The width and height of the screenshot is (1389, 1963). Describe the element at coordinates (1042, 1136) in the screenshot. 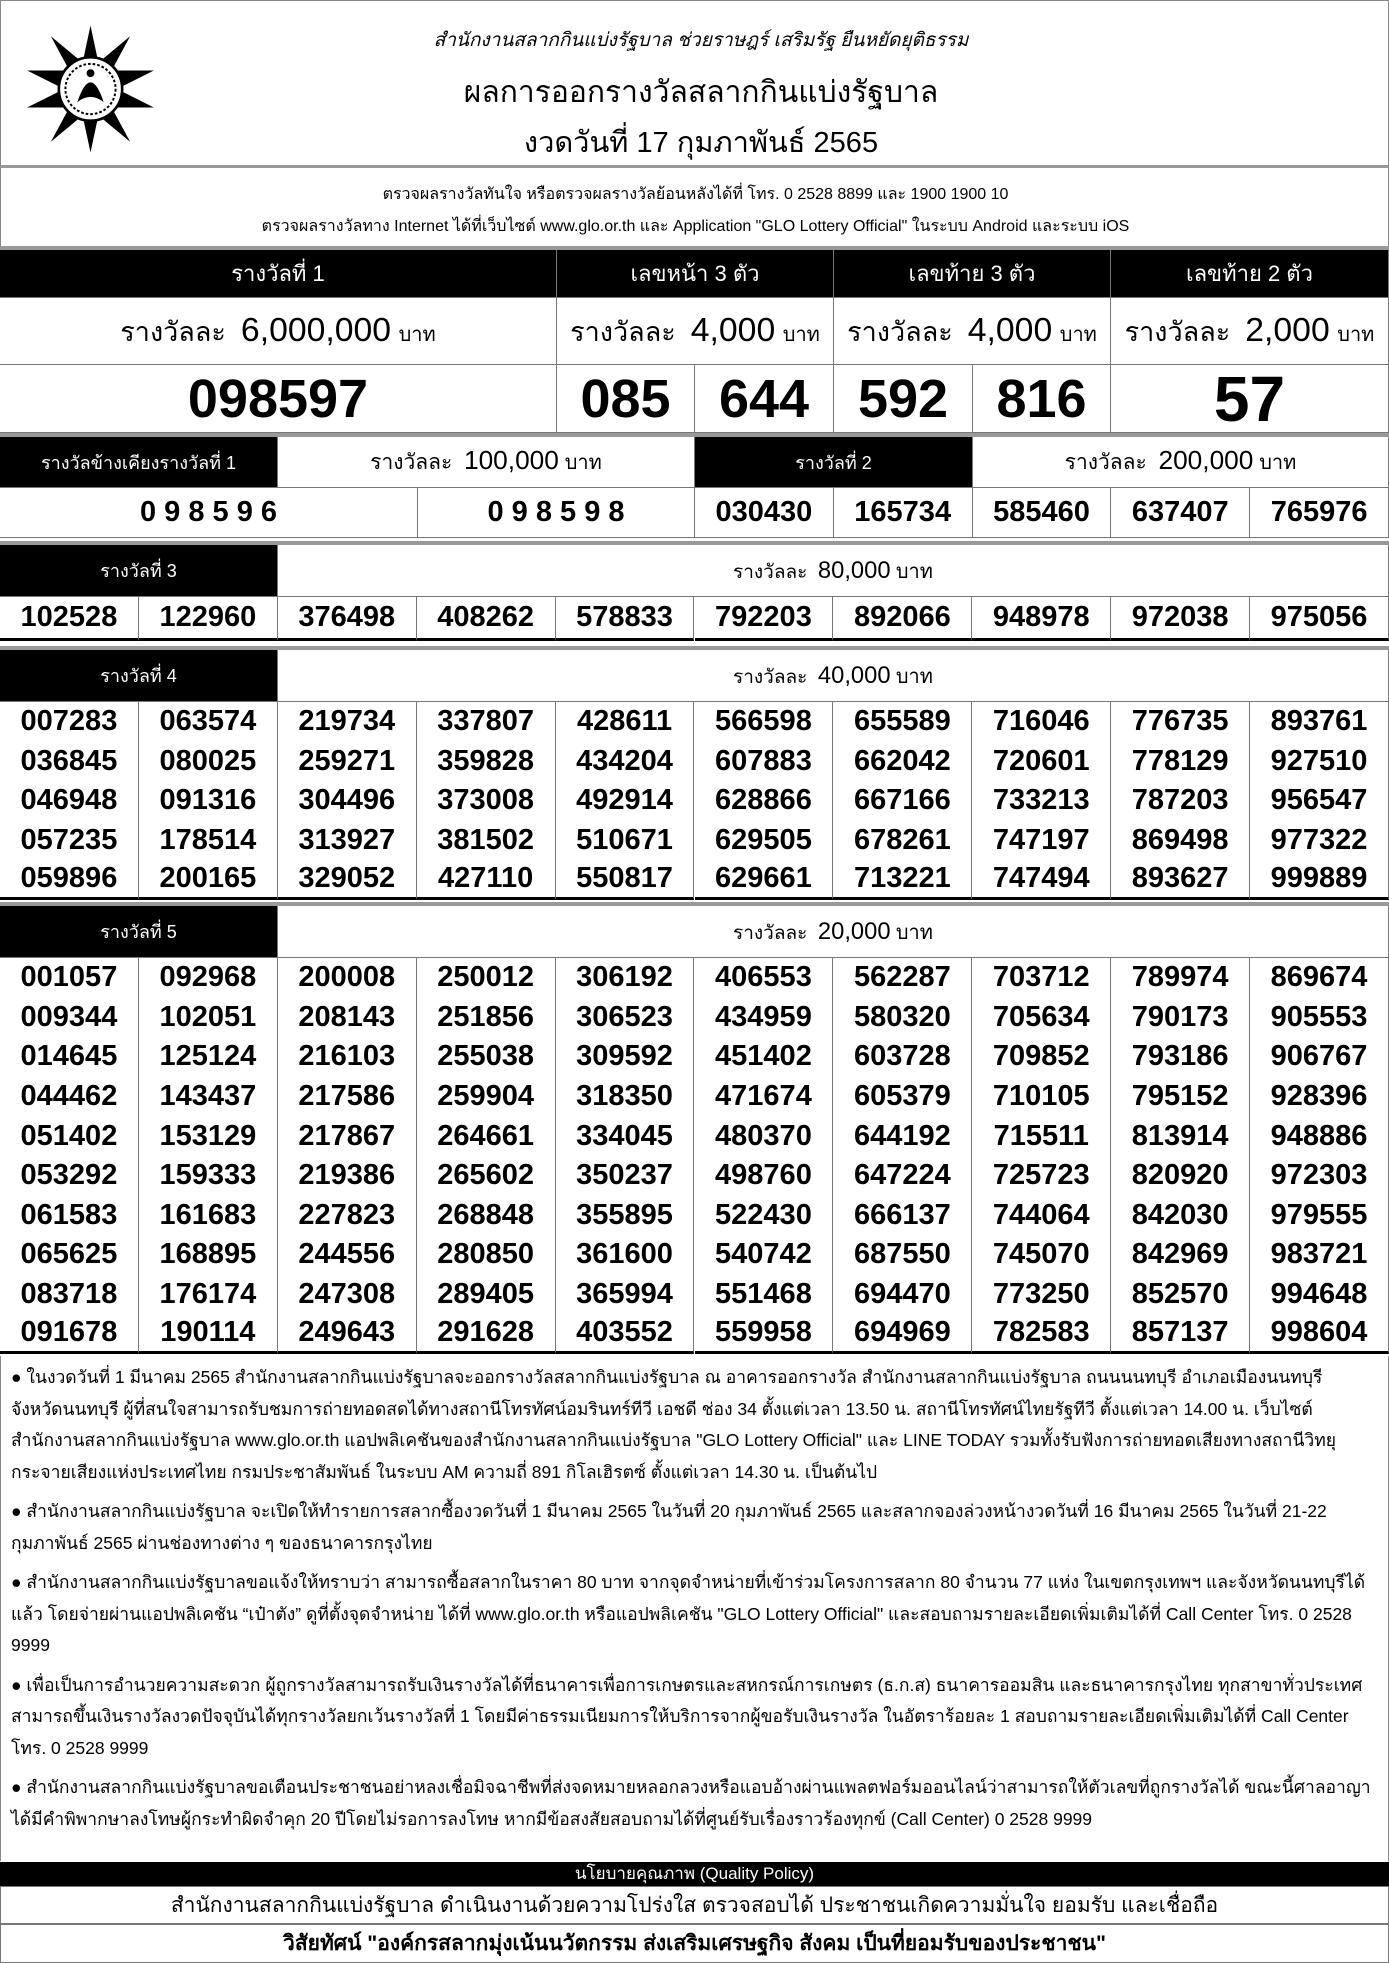

I see `fifth-prize-number: 715511` at that location.